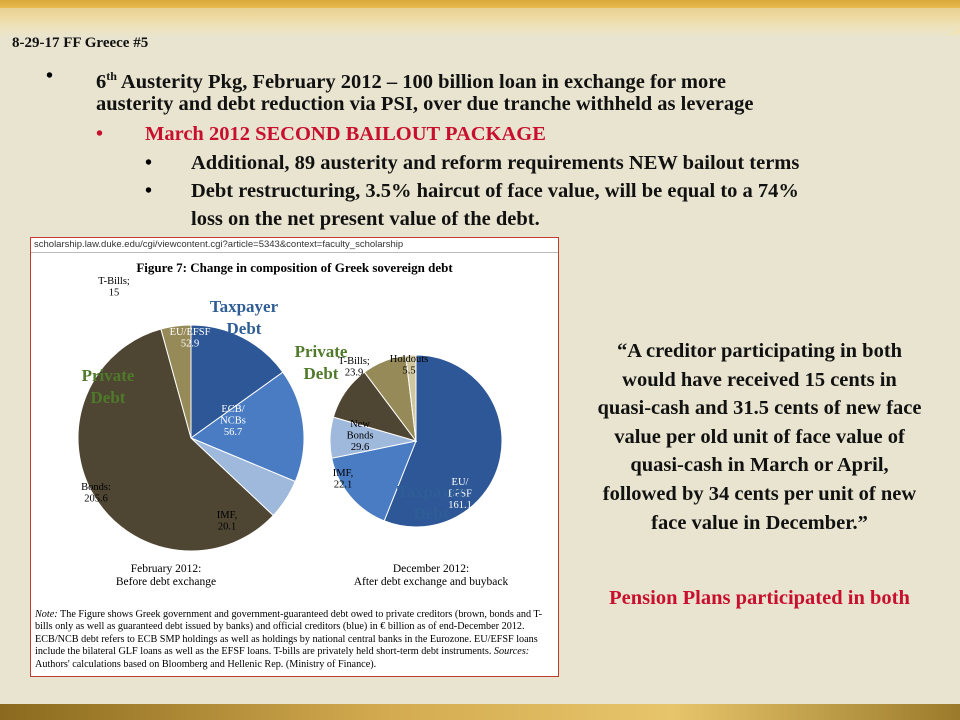 Image resolution: width=960 pixels, height=720 pixels. What do you see at coordinates (361, 532) in the screenshot?
I see `slice-label: ECB/NCBs; 45.3` at bounding box center [361, 532].